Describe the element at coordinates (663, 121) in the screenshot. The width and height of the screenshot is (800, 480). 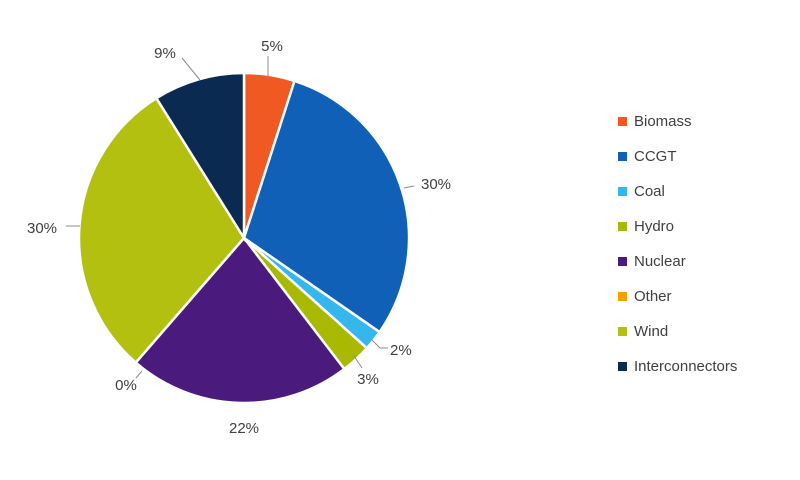
I see `legend-label-biomass: Biomass` at that location.